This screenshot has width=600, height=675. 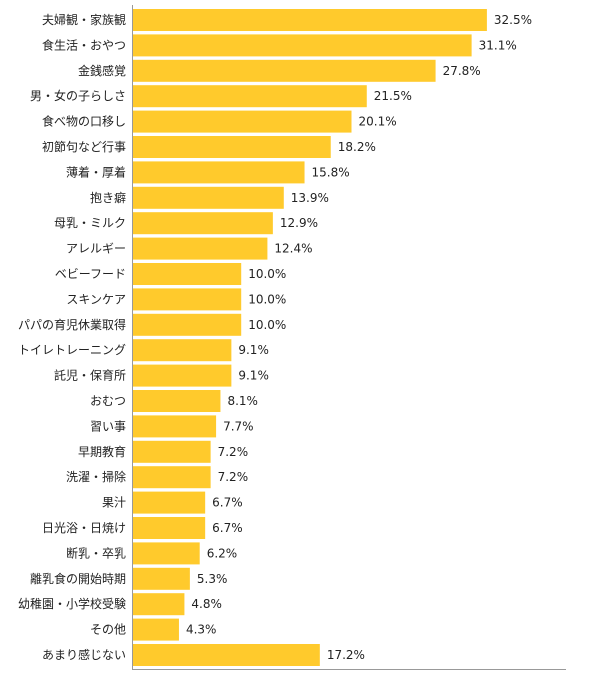 What do you see at coordinates (346, 655) in the screenshot?
I see `value-label: 17.2%` at bounding box center [346, 655].